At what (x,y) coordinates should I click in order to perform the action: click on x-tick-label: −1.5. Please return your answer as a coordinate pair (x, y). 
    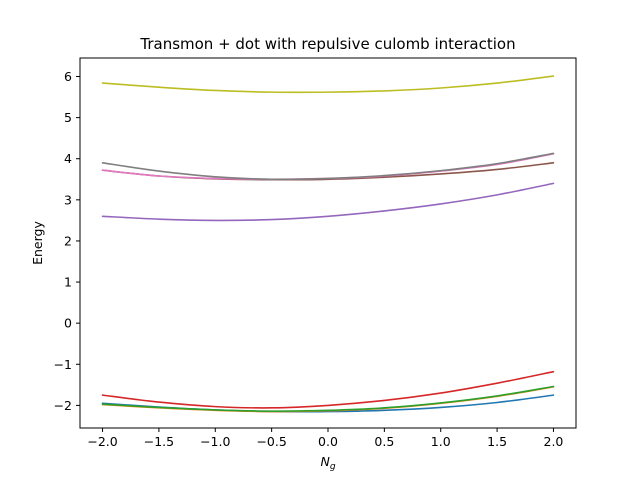
    Looking at the image, I should click on (159, 441).